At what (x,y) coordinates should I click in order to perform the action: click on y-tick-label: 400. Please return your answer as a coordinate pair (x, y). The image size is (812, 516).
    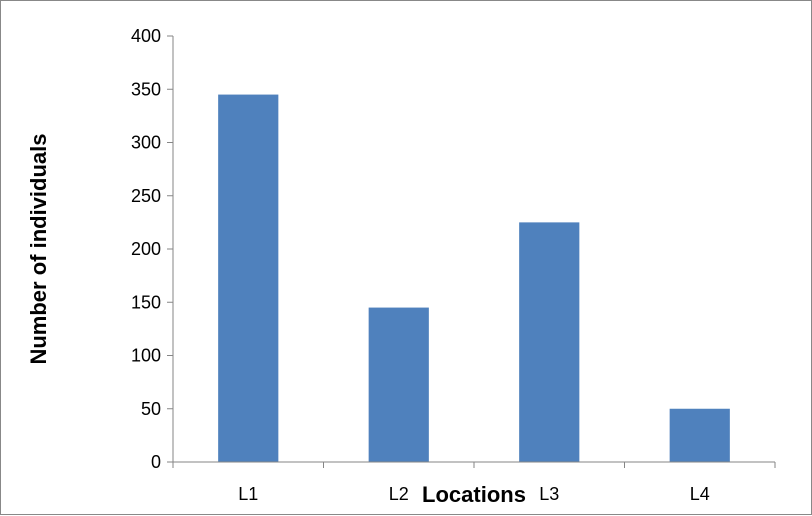
    Looking at the image, I should click on (146, 36).